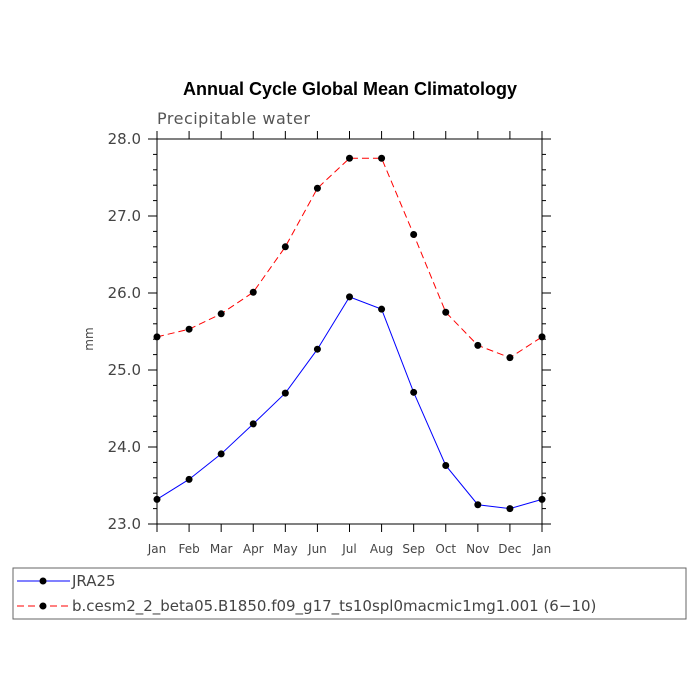  I want to click on x-tick-label: Sep, so click(413, 549).